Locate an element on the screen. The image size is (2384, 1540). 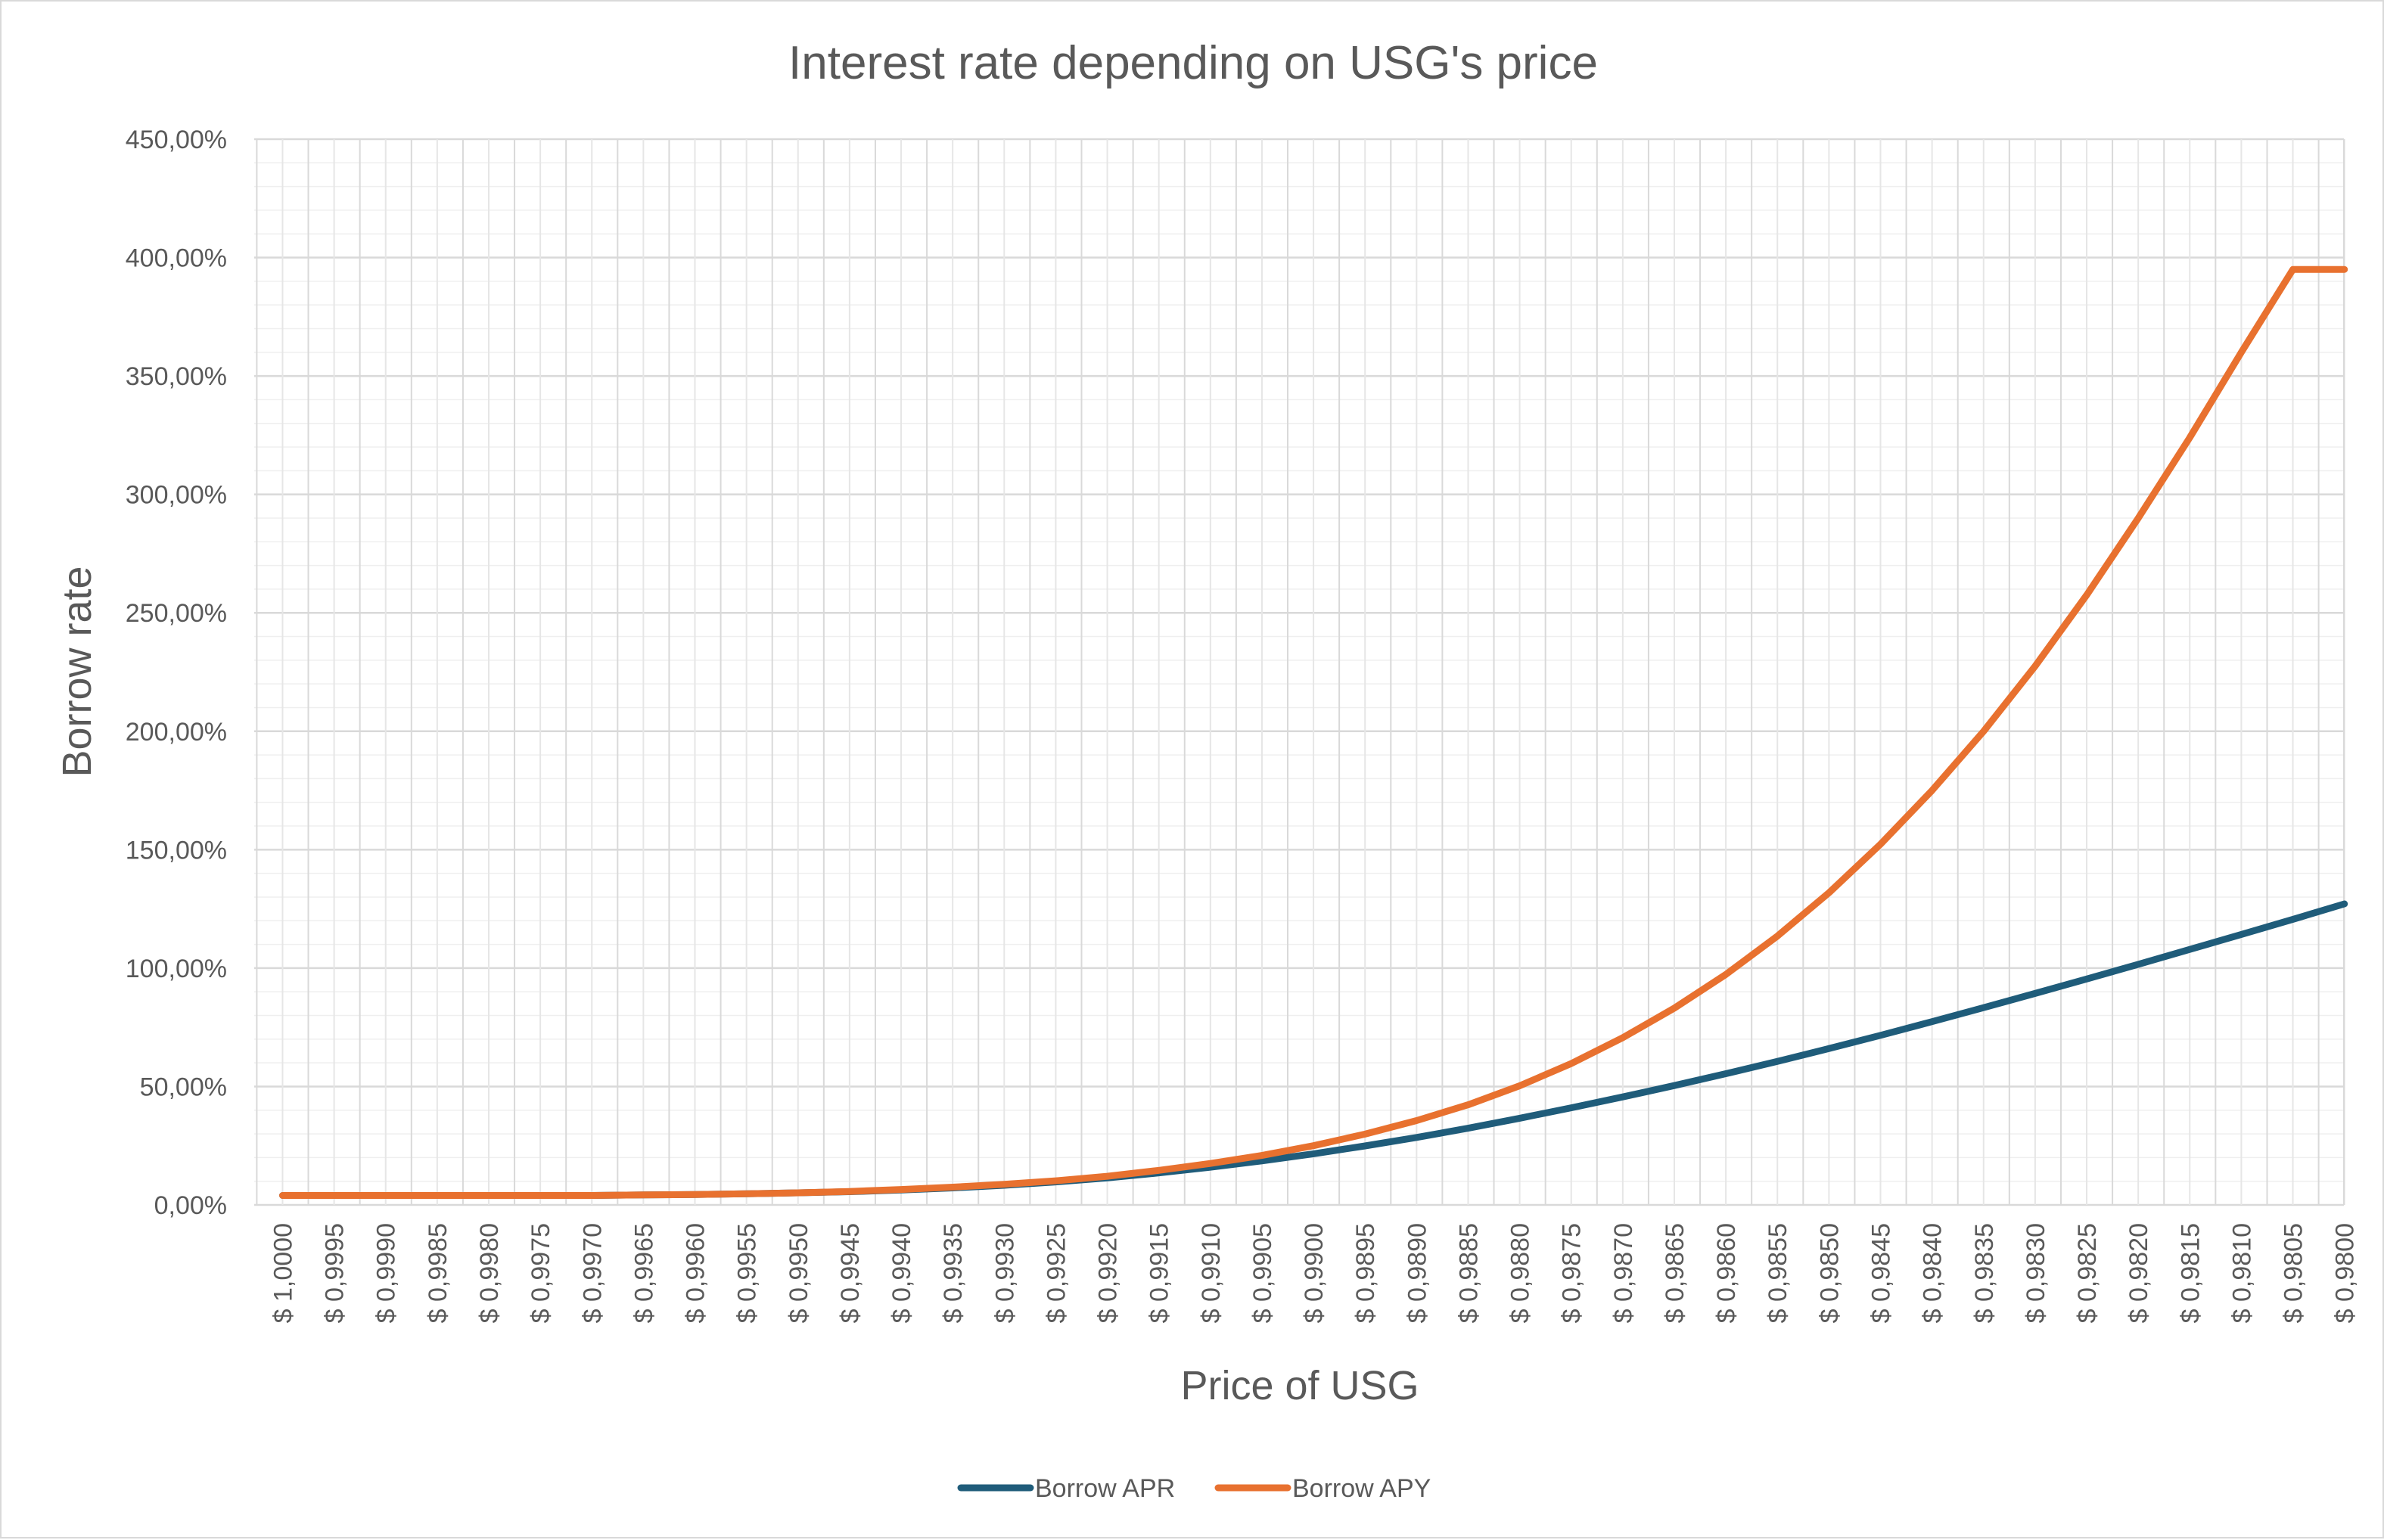
x-tick-label: $ 0,9940 is located at coordinates (902, 1273).